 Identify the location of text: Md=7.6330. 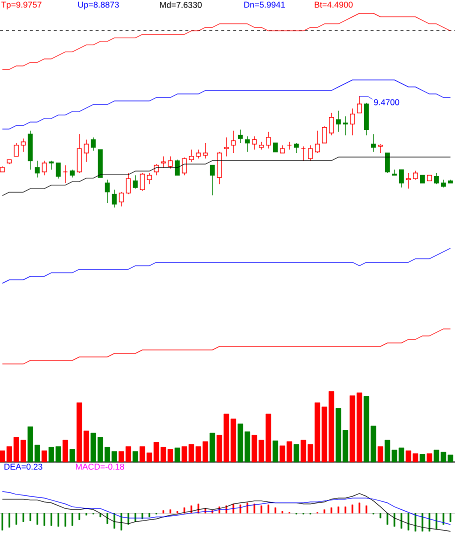
(181, 5).